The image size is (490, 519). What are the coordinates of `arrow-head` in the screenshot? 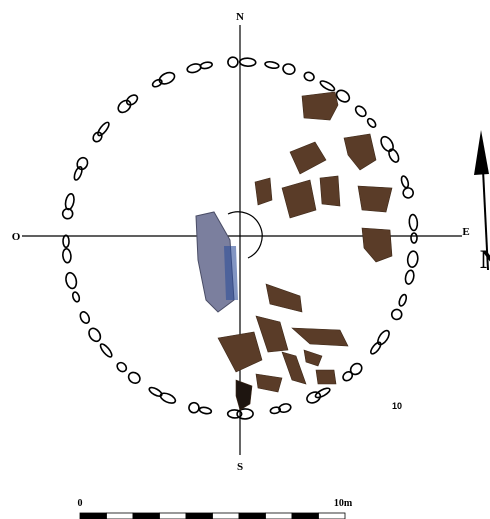 It's located at (481, 152).